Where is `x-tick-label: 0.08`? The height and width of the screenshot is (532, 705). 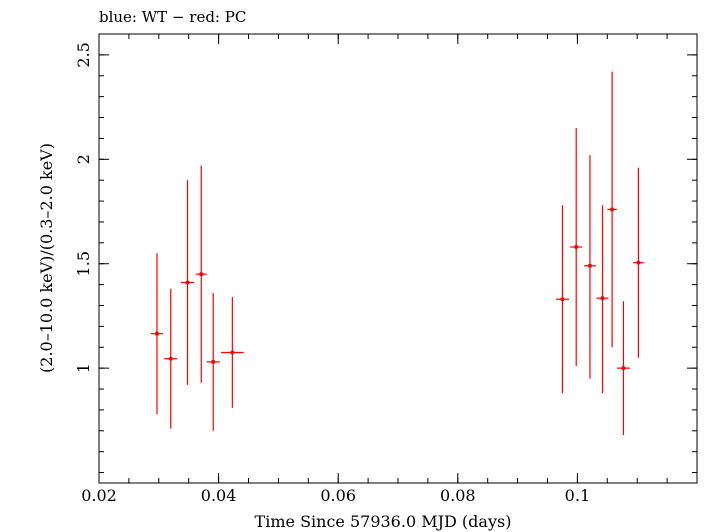 x-tick-label: 0.08 is located at coordinates (458, 495).